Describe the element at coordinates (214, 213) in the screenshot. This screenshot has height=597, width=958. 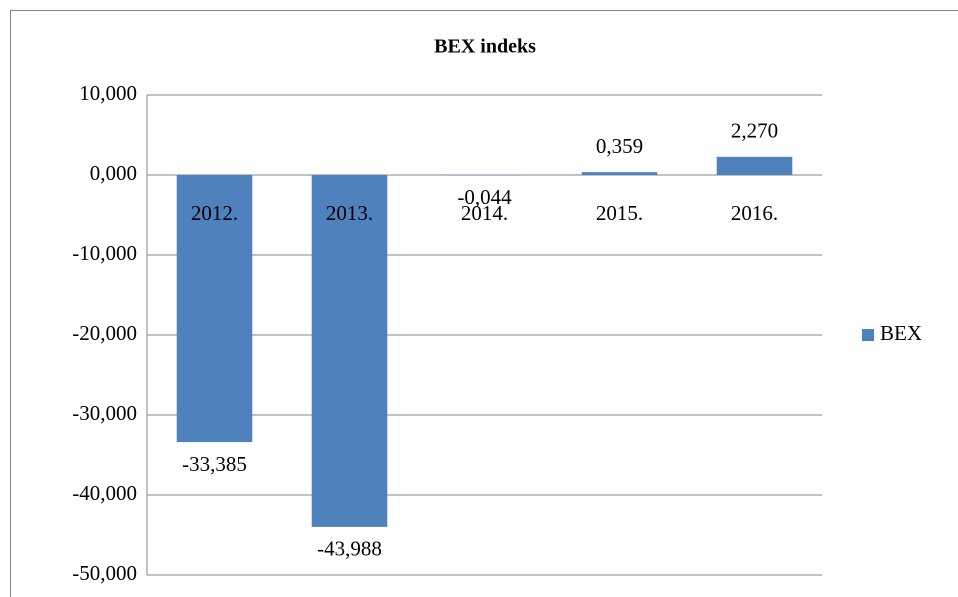
I see `x-tick-label: 2012.` at that location.